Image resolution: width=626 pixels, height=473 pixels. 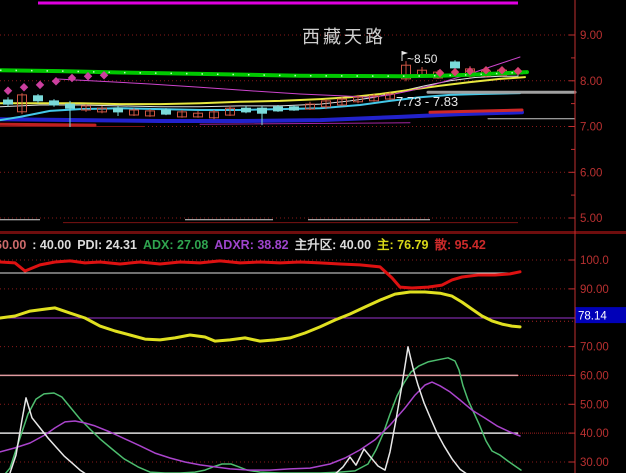 What do you see at coordinates (476, 111) in the screenshot?
I see `series-crimson-right` at bounding box center [476, 111].